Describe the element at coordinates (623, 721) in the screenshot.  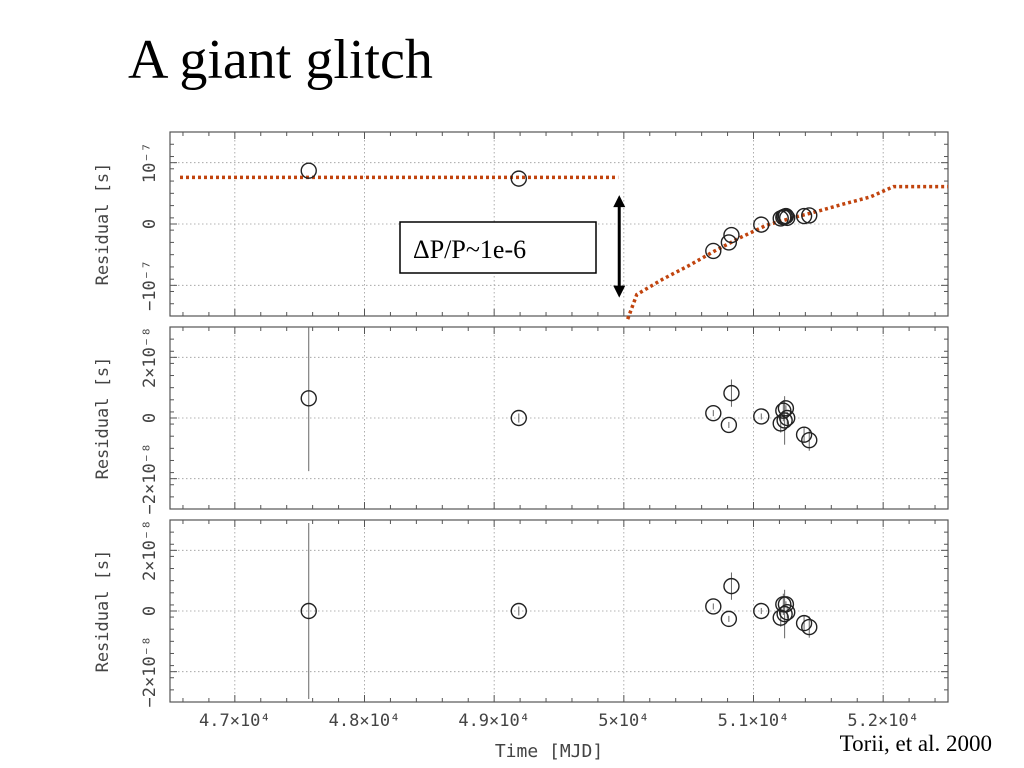
I see `x-tick-label: 5×10⁴` at that location.